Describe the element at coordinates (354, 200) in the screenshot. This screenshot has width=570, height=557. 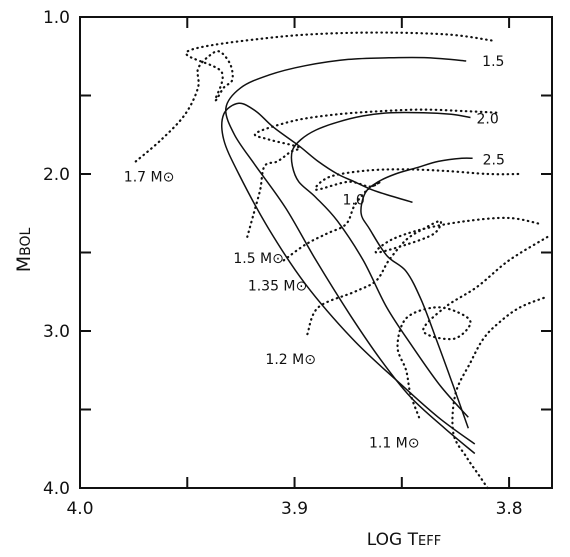
I see `isochrone-label-1-0: 1.0` at that location.